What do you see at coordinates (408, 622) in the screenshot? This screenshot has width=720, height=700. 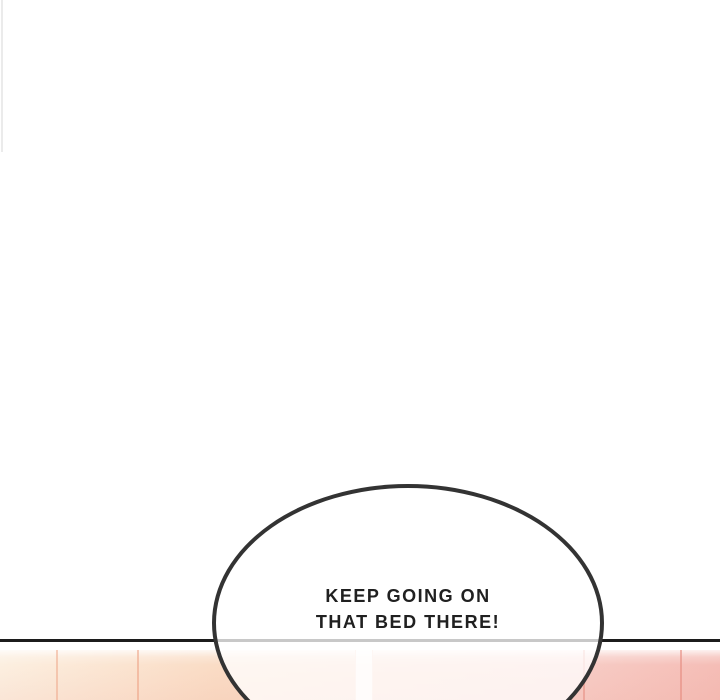 I see `speech-bubble-line-2: THAT BED THERE!` at bounding box center [408, 622].